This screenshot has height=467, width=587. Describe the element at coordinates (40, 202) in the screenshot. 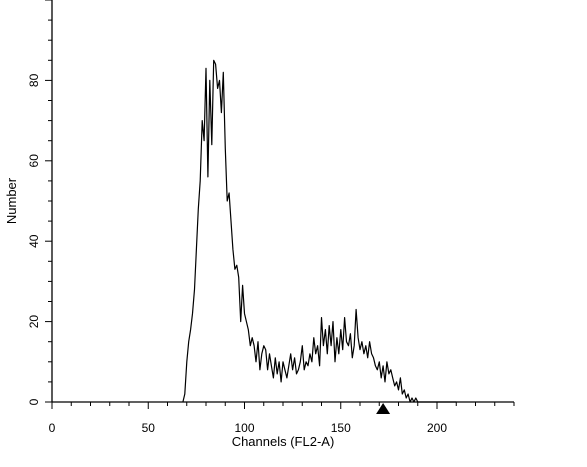

I see `y-axis: 0 20 40 60 80` at that location.